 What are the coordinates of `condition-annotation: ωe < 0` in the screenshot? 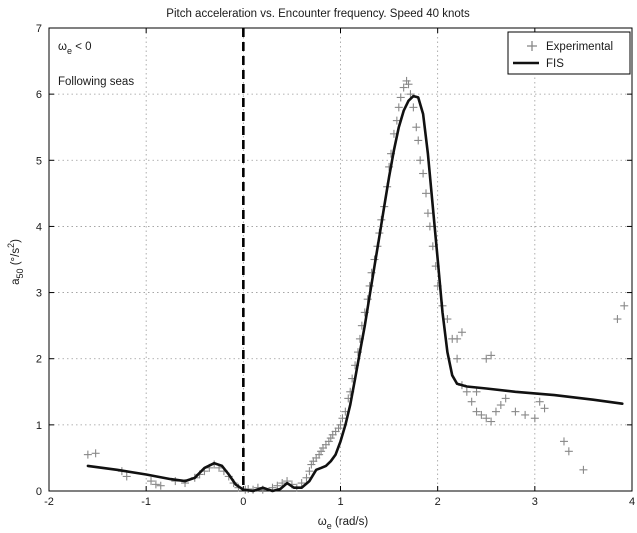 It's located at (75, 48).